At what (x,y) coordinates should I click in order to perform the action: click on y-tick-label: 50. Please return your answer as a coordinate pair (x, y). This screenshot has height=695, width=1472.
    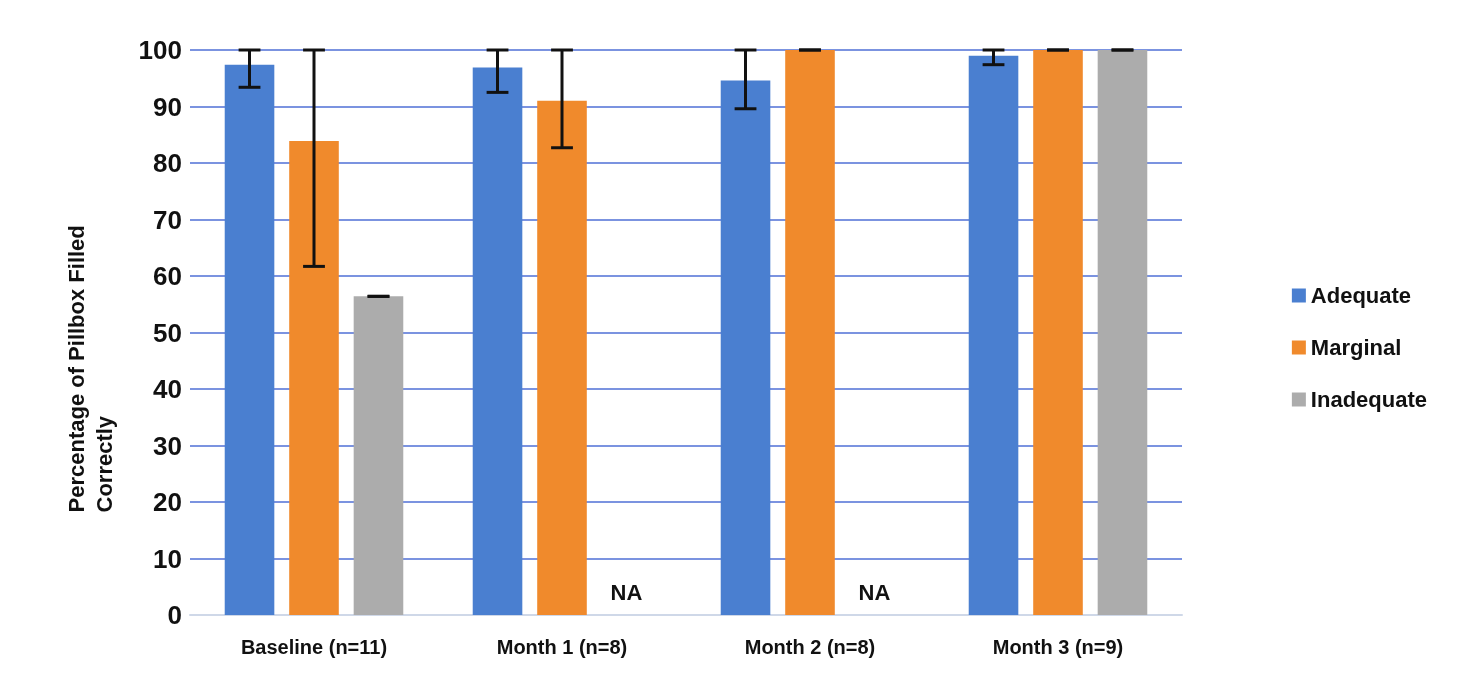
    Looking at the image, I should click on (167, 332).